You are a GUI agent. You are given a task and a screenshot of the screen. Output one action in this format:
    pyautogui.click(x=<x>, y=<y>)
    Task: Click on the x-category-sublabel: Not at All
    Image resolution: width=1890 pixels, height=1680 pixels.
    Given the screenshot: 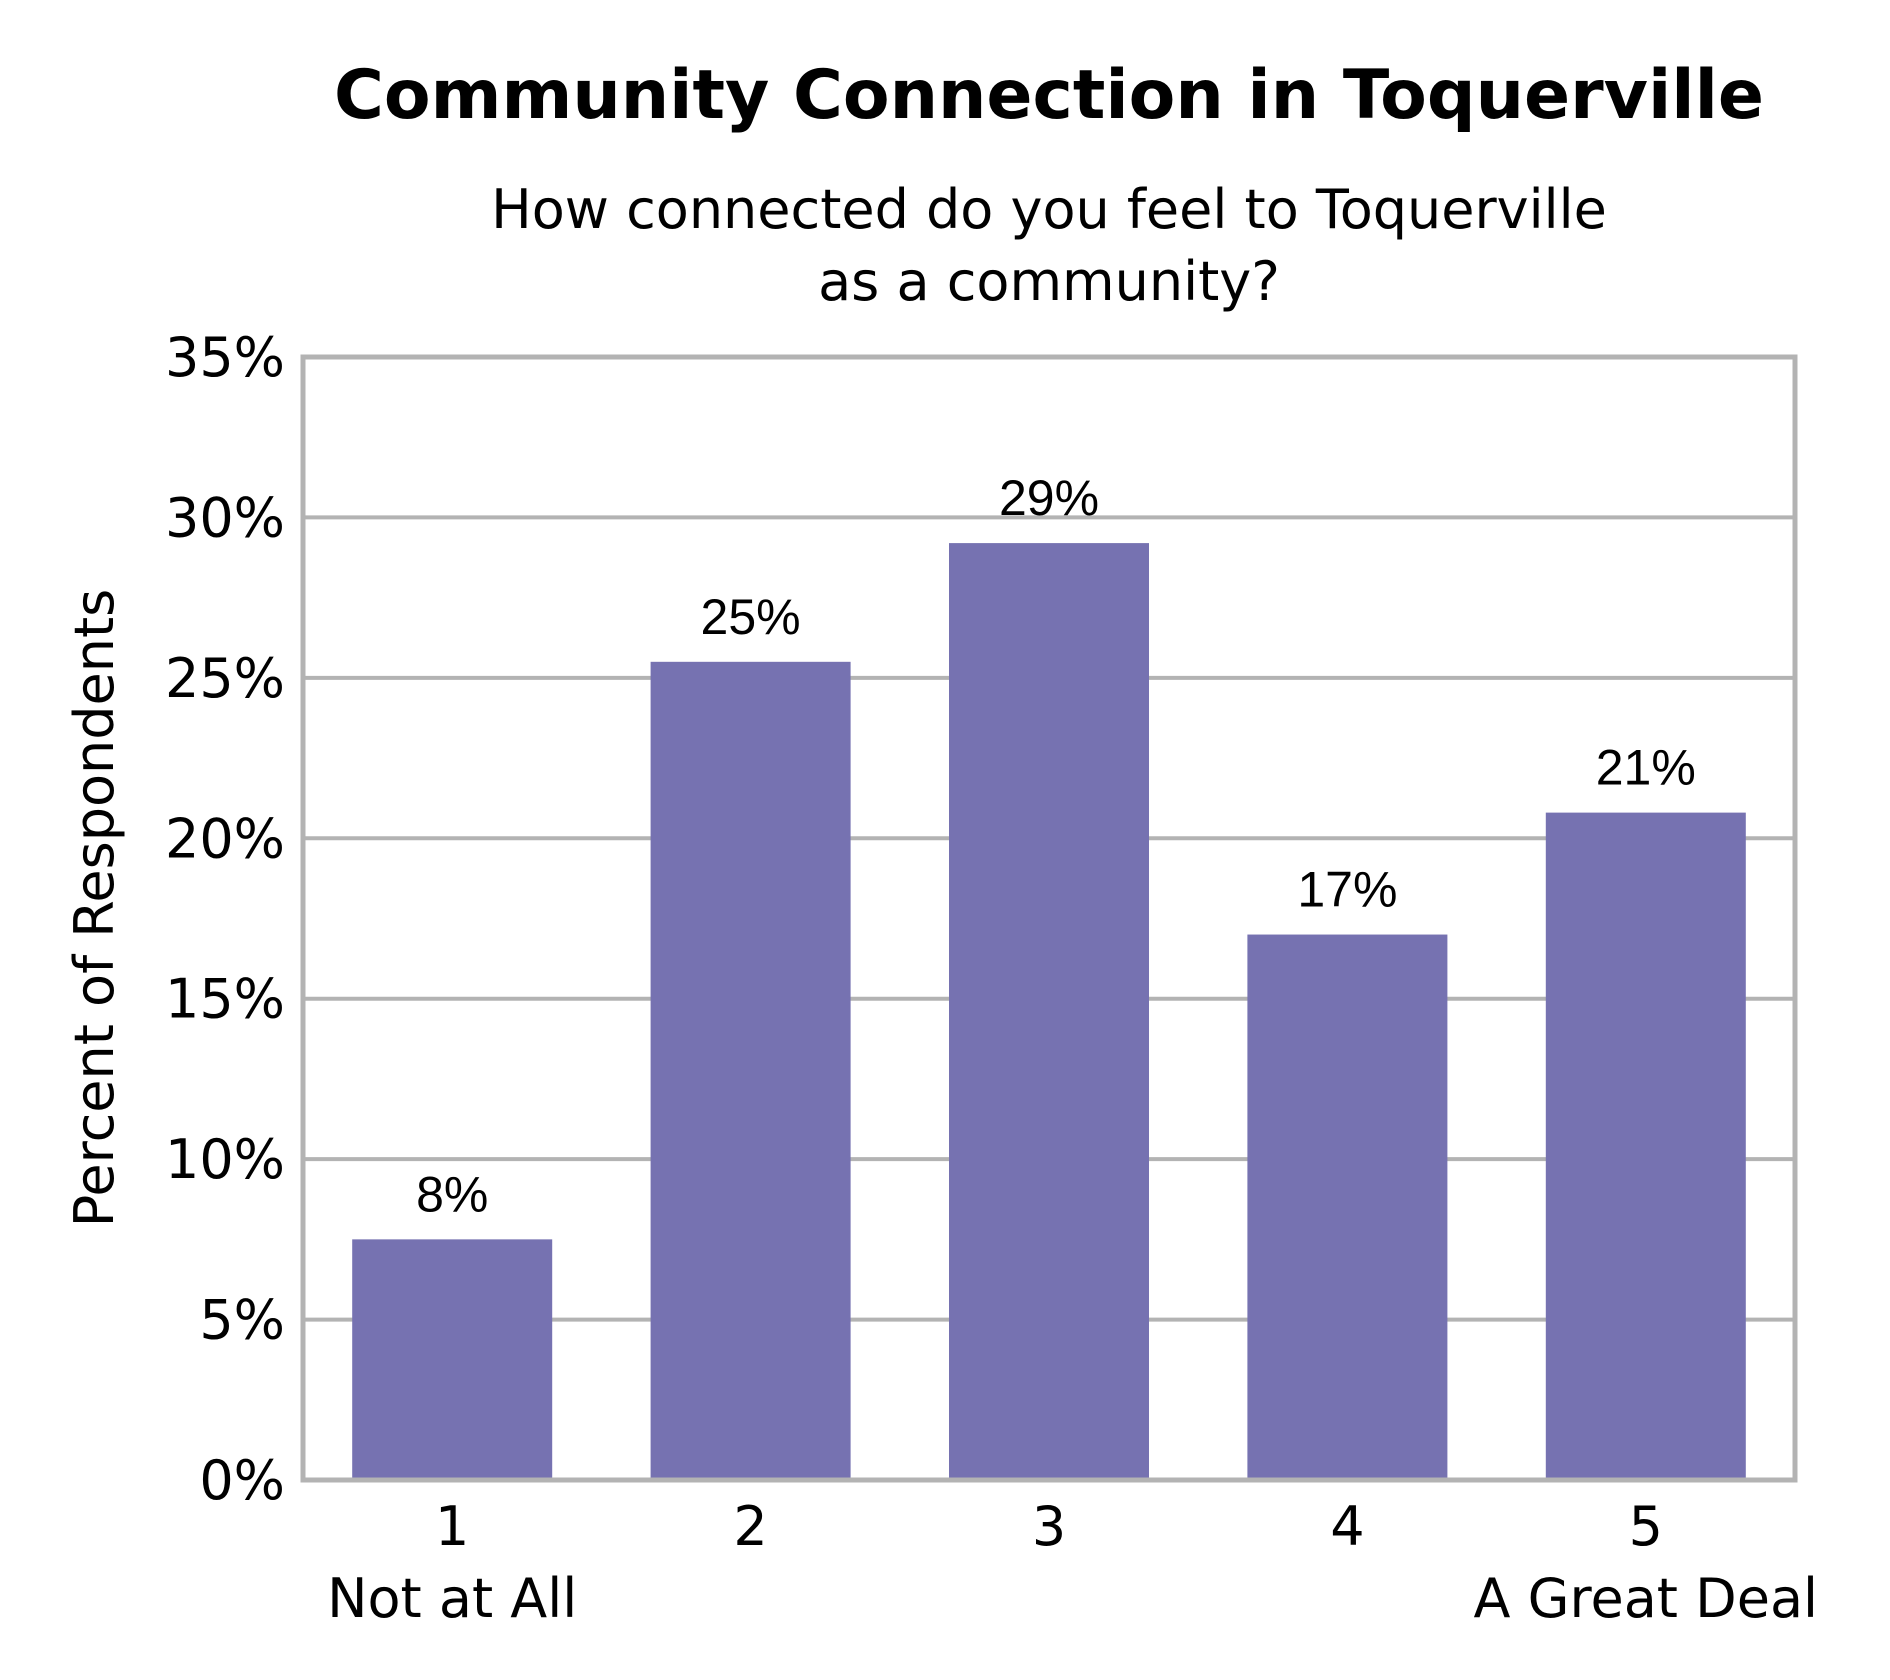 What is the action you would take?
    pyautogui.click(x=452, y=1598)
    